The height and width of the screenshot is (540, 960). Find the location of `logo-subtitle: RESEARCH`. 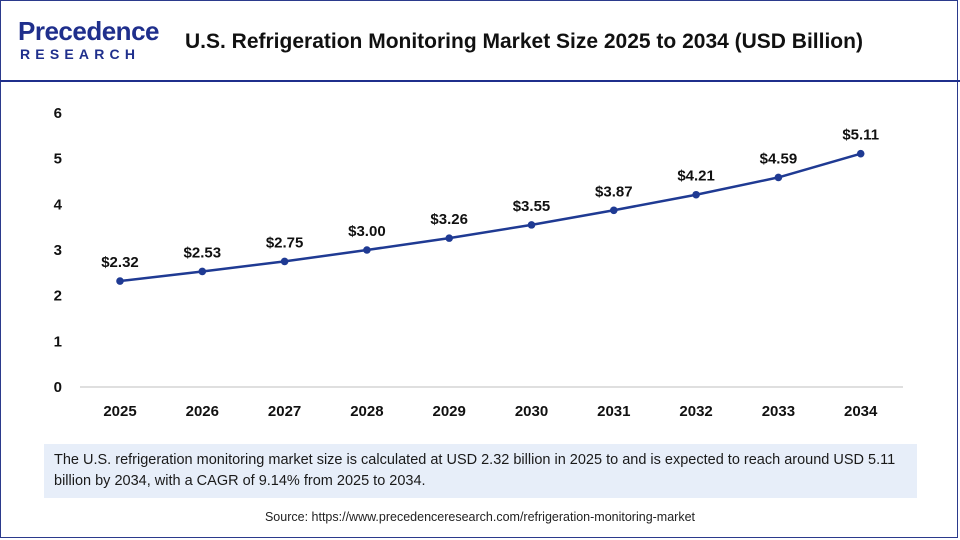

logo-subtitle: RESEARCH is located at coordinates (80, 54).